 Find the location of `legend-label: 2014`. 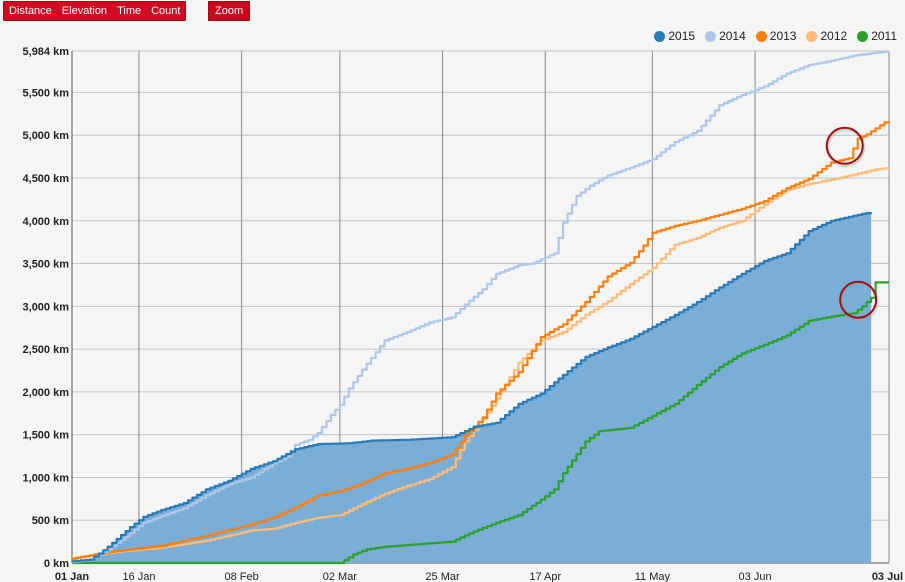

legend-label: 2014 is located at coordinates (732, 36).